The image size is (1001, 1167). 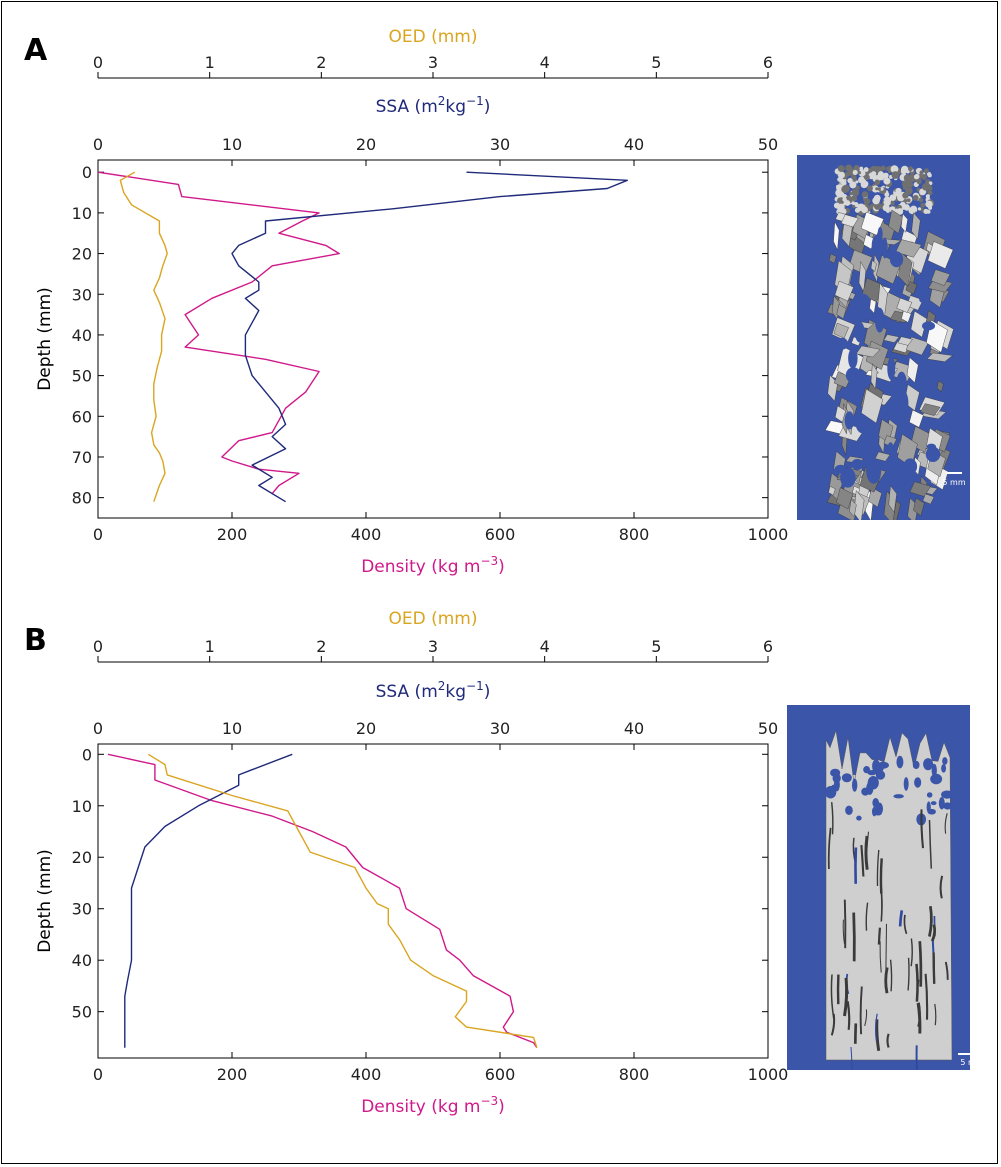 I want to click on depth-tick-label: 80, so click(x=82, y=498).